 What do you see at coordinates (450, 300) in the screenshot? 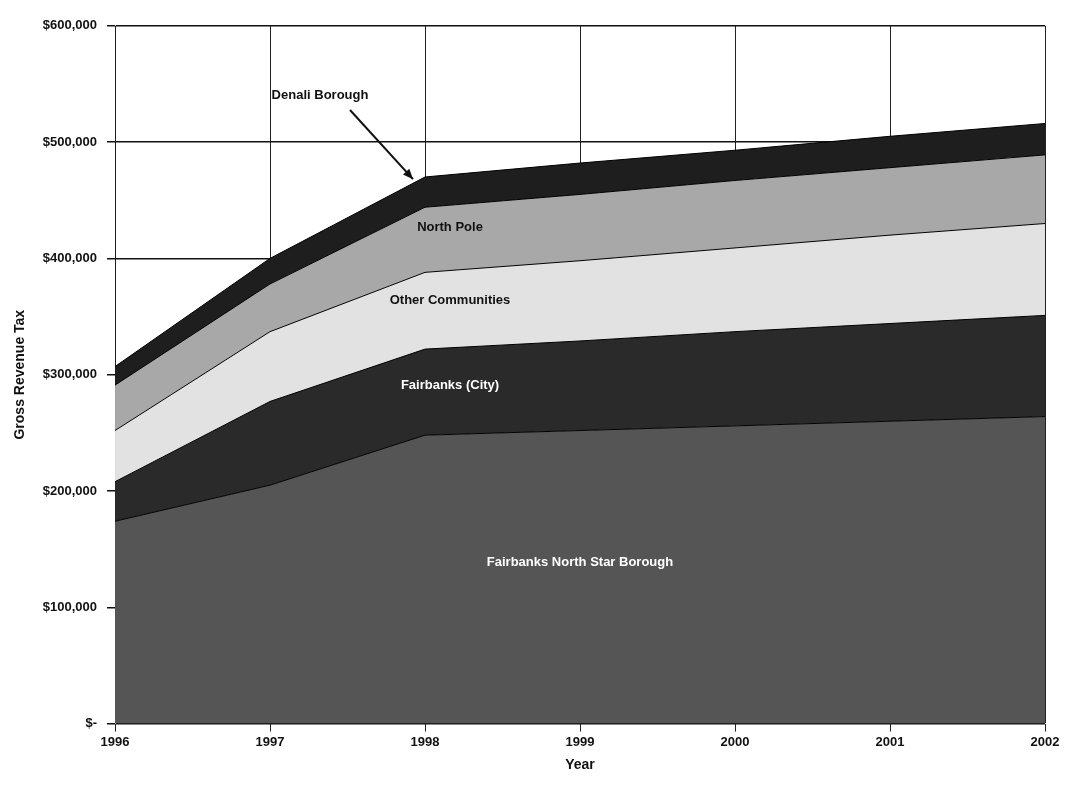
I see `series-label: Other Communities` at bounding box center [450, 300].